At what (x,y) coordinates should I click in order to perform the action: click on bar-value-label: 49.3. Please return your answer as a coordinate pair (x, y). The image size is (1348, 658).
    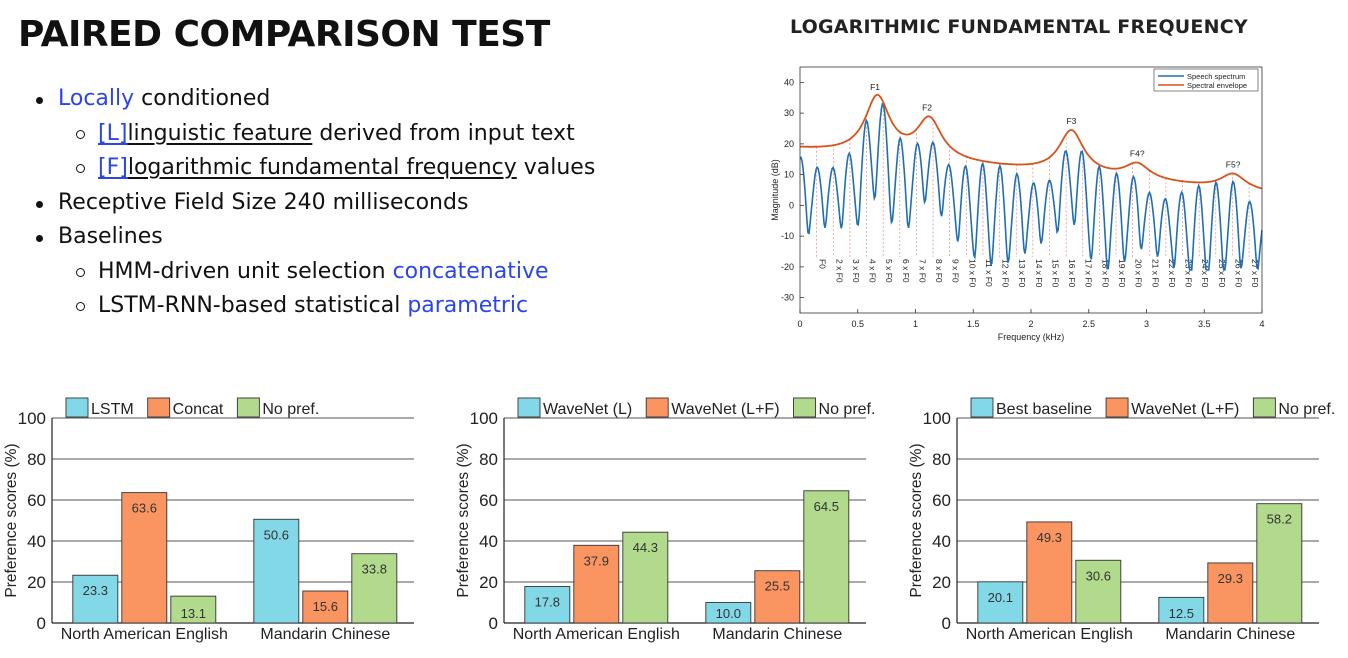
    Looking at the image, I should click on (1049, 537).